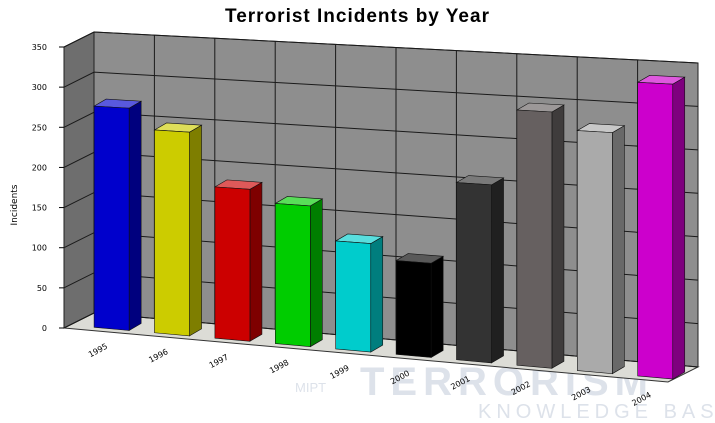  I want to click on y-axis-ticks: 0 50 100 150 200 250 300 350, so click(48, 188).